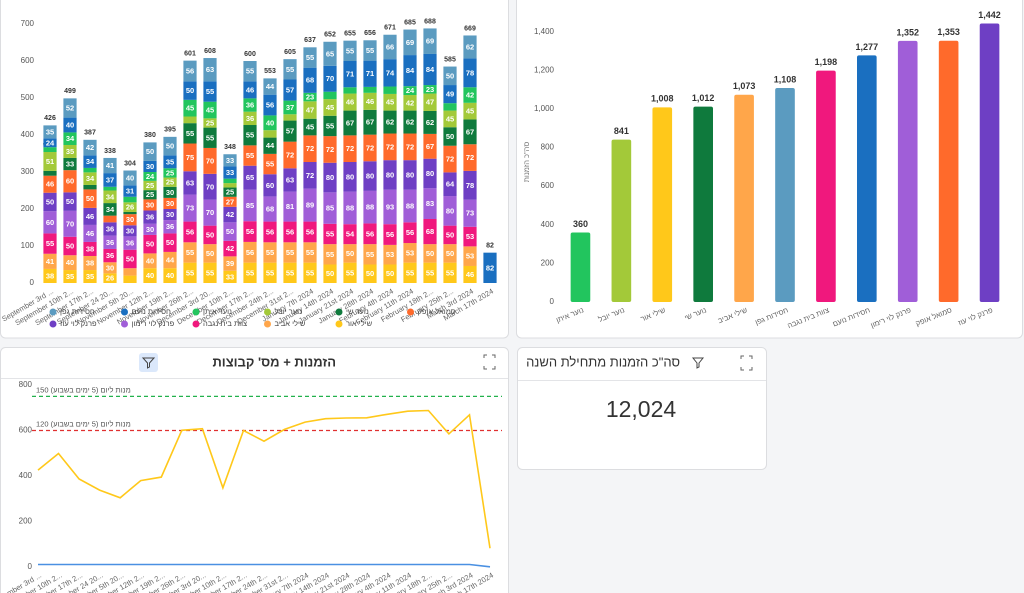  What do you see at coordinates (150, 260) in the screenshot?
I see `segment-label: 40` at bounding box center [150, 260].